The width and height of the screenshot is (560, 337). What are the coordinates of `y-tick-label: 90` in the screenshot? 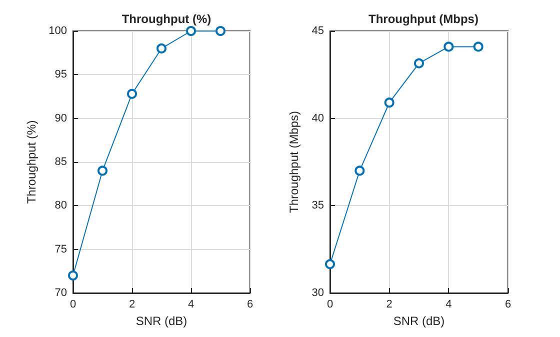 It's located at (60, 118).